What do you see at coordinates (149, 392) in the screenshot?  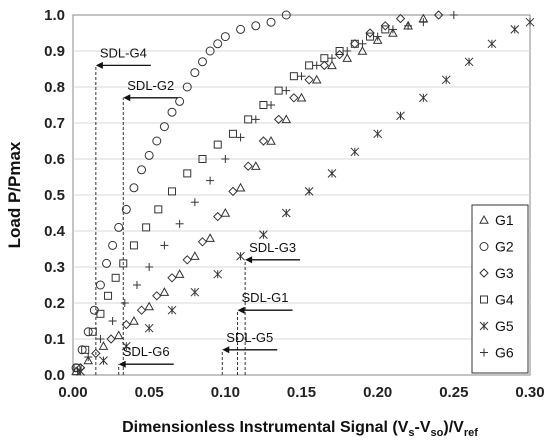 I see `x-tick-label: 0.05` at bounding box center [149, 392].